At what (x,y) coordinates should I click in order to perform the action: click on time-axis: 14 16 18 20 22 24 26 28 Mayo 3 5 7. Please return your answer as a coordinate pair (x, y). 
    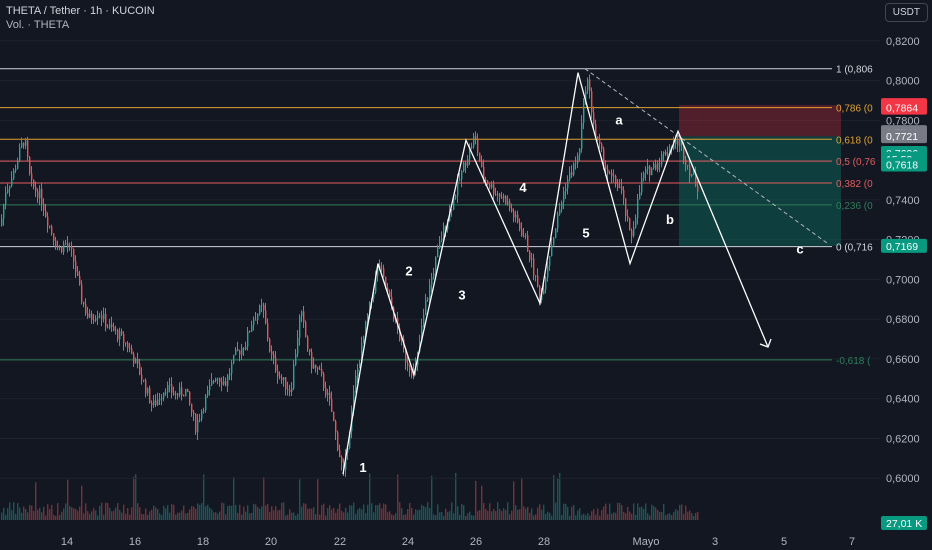
    Looking at the image, I should click on (466, 541).